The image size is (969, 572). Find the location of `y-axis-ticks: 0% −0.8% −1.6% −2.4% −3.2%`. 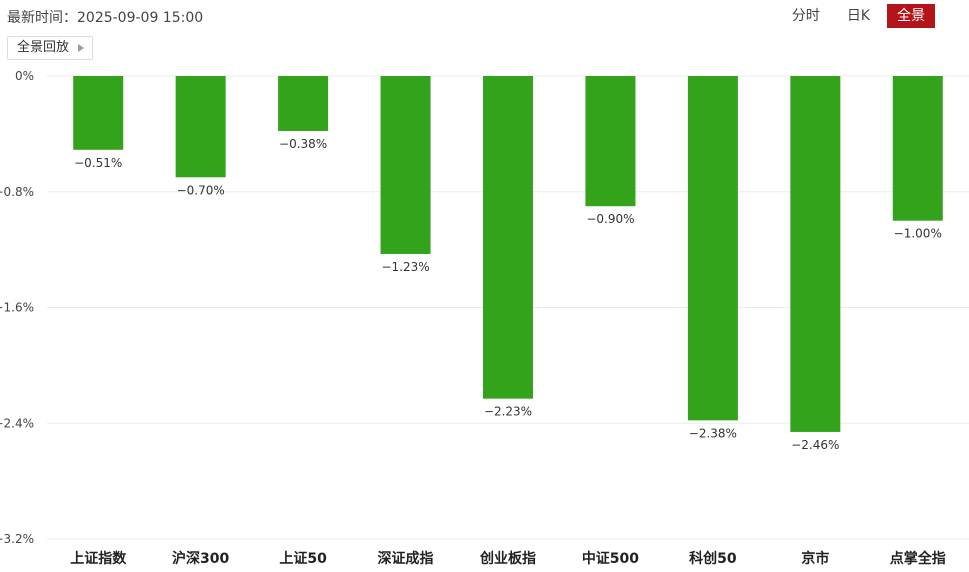

y-axis-ticks: 0% −0.8% −1.6% −2.4% −3.2% is located at coordinates (17, 307).